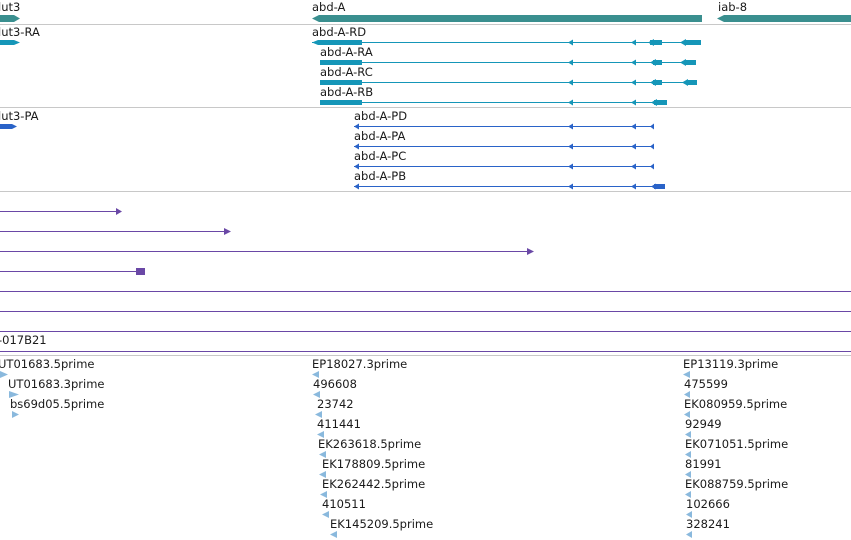  Describe the element at coordinates (703, 424) in the screenshot. I see `est-label: 92949` at that location.